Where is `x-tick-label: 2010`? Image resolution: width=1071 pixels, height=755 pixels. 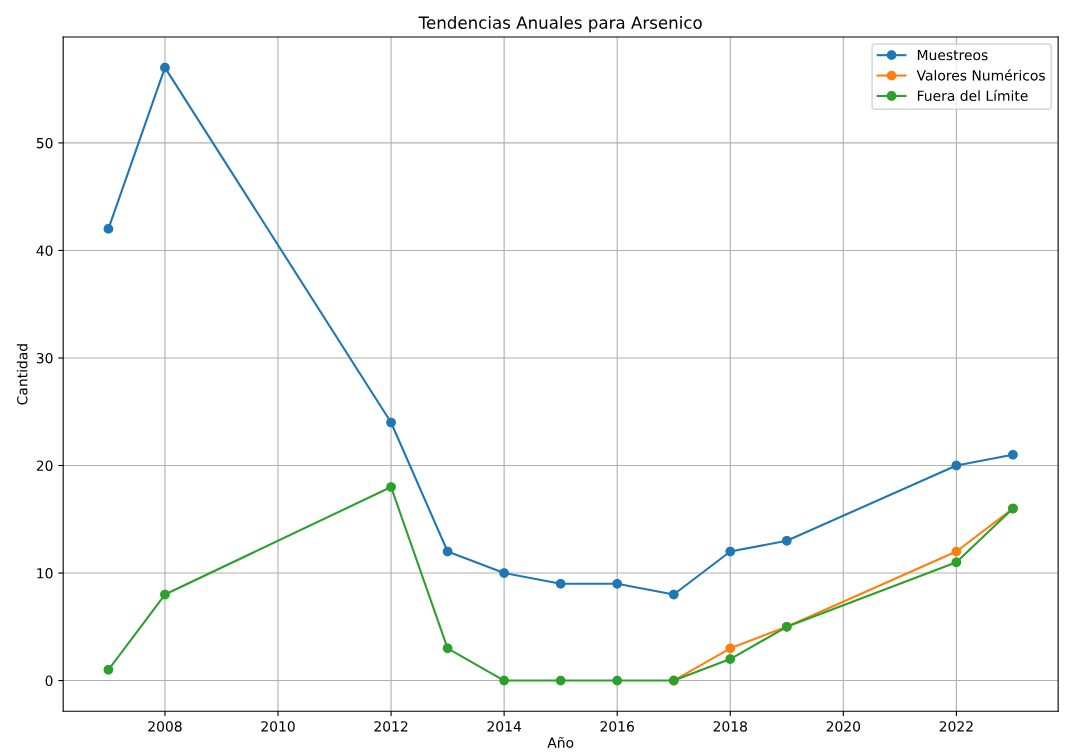 x-tick-label: 2010 is located at coordinates (278, 726).